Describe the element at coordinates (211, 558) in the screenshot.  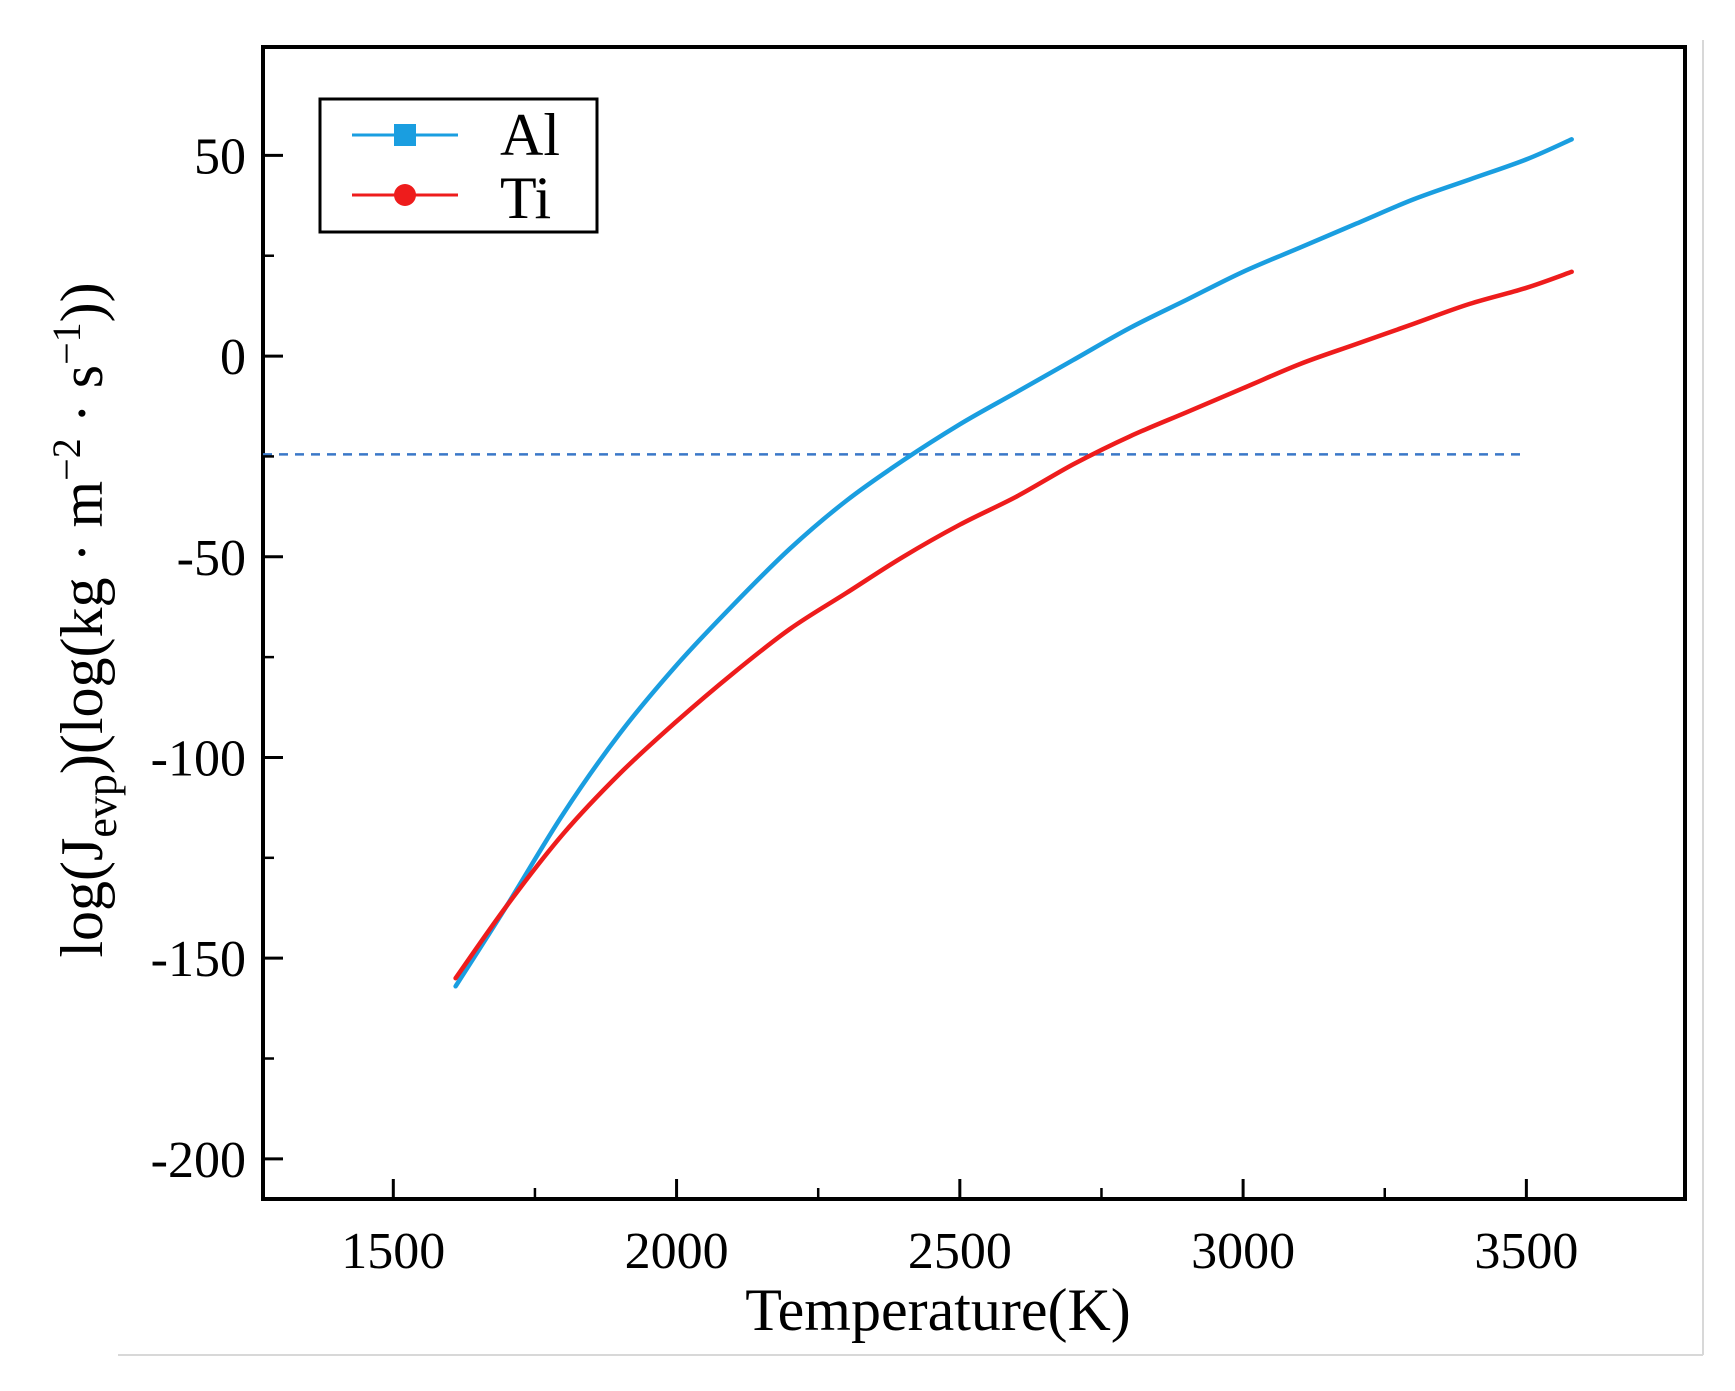
I see `y-tick-label: -50` at that location.